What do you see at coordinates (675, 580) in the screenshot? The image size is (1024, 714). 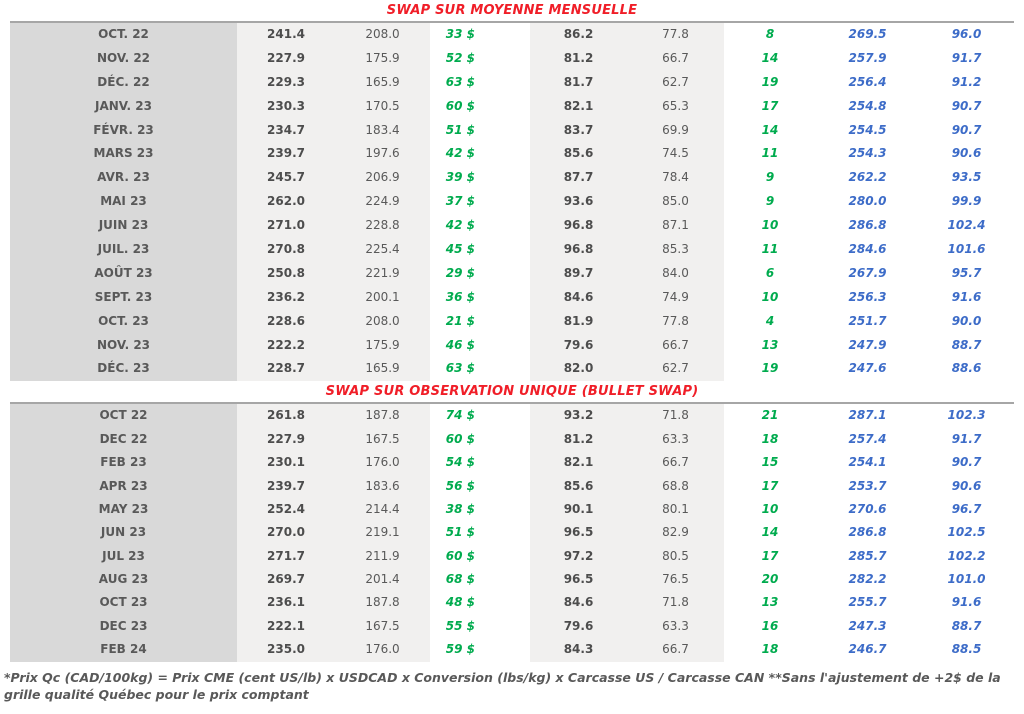 I see `spot-cwt-cell: 76.5` at bounding box center [675, 580].